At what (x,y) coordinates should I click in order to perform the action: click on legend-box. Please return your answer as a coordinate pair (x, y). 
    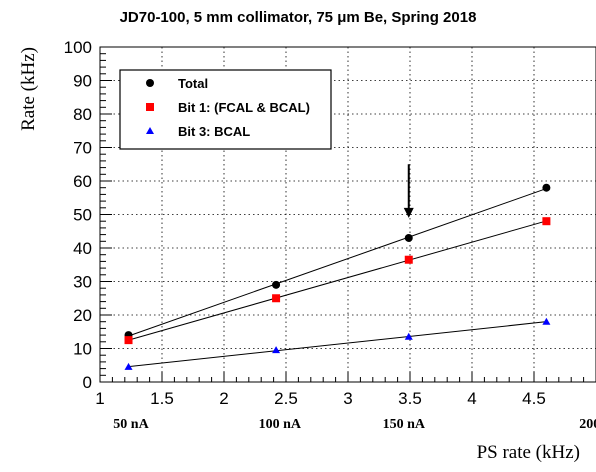
    Looking at the image, I should click on (225, 109).